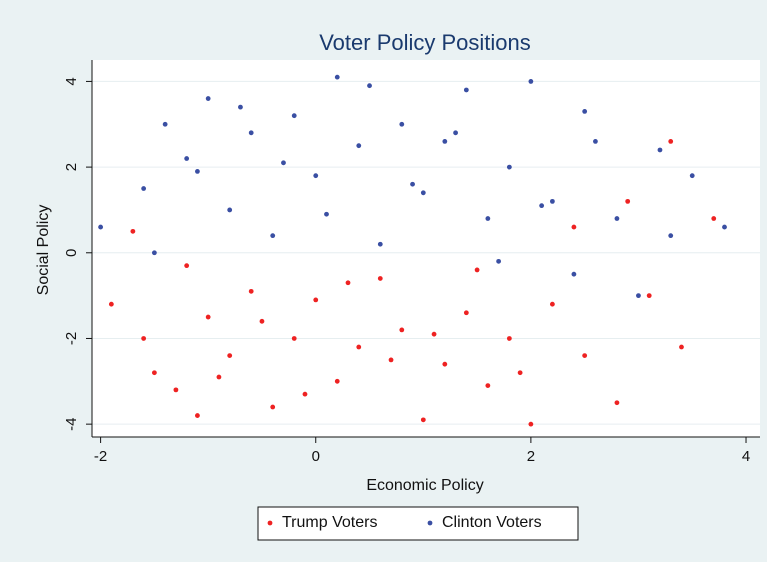 Image resolution: width=767 pixels, height=562 pixels. What do you see at coordinates (100, 456) in the screenshot?
I see `x-tick-label: -2` at bounding box center [100, 456].